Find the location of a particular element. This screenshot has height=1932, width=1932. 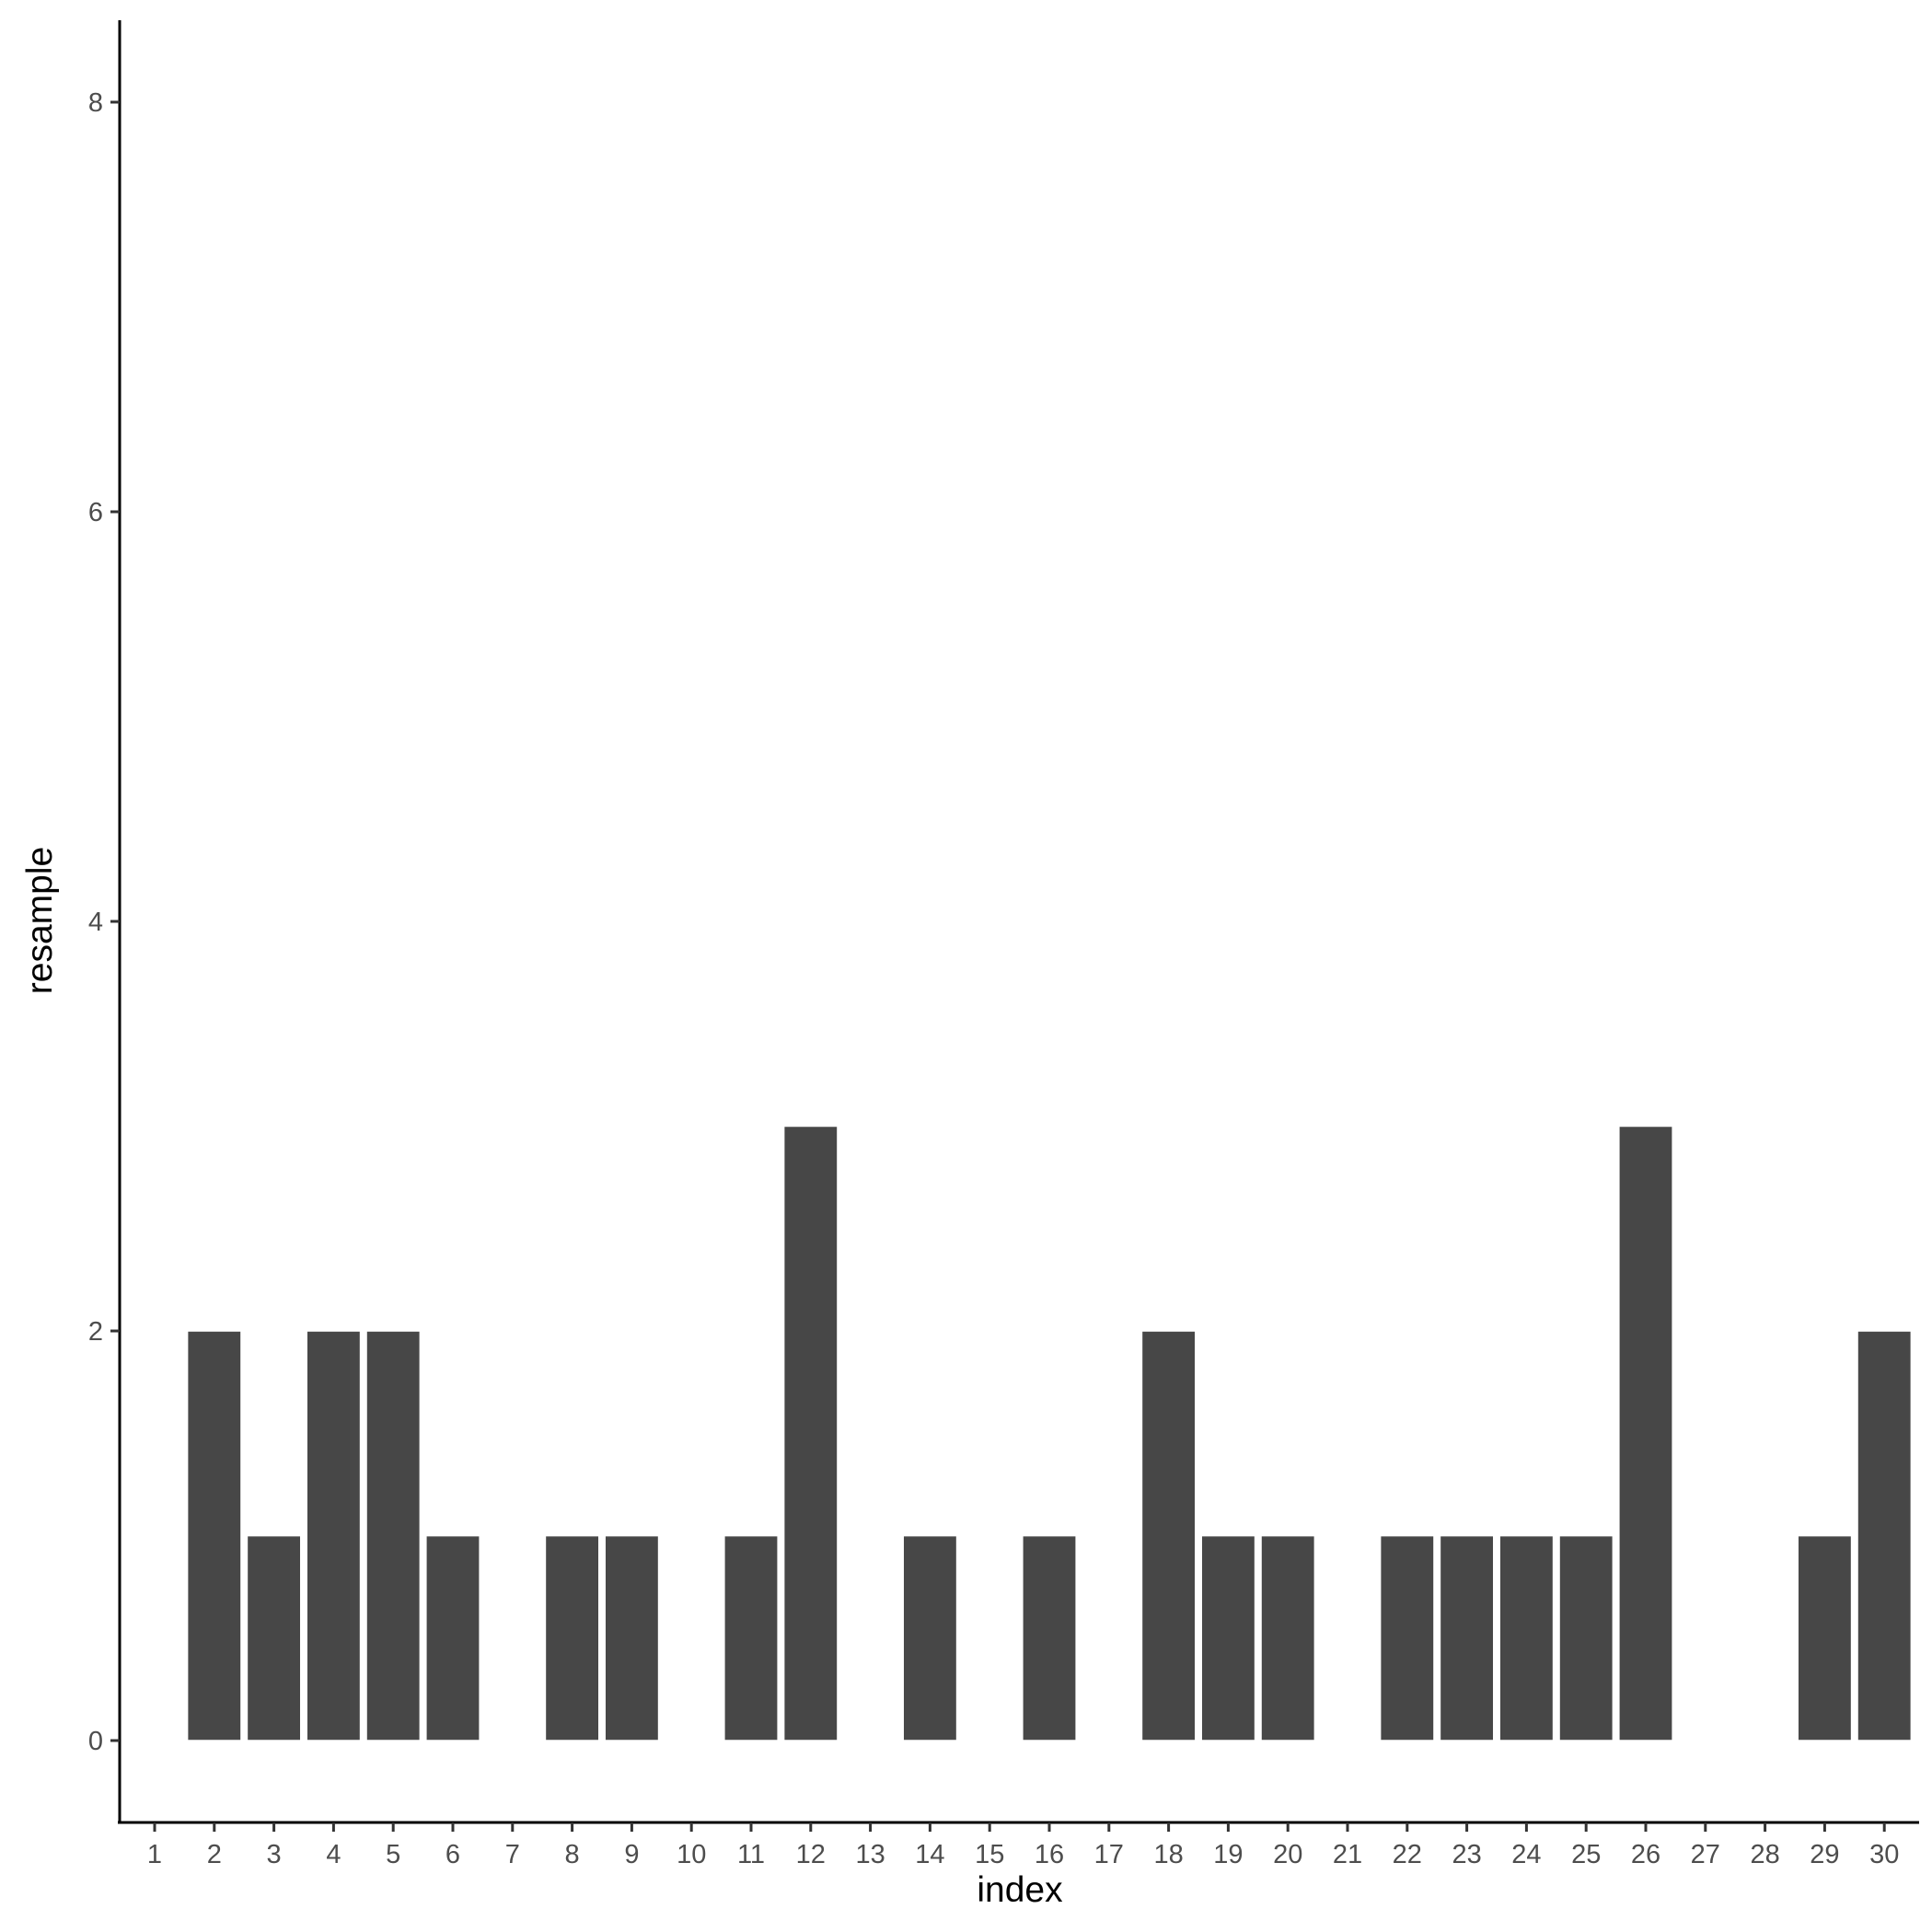

x-axis-title: index is located at coordinates (1020, 1890).